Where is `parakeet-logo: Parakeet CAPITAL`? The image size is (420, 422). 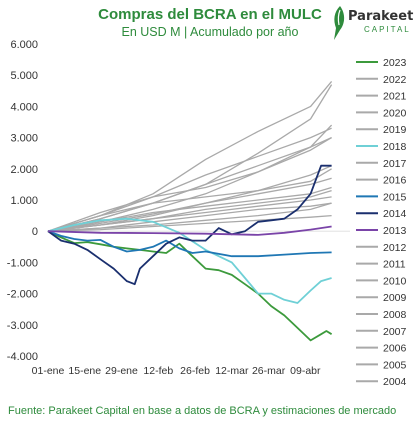 parakeet-logo: Parakeet CAPITAL is located at coordinates (375, 23).